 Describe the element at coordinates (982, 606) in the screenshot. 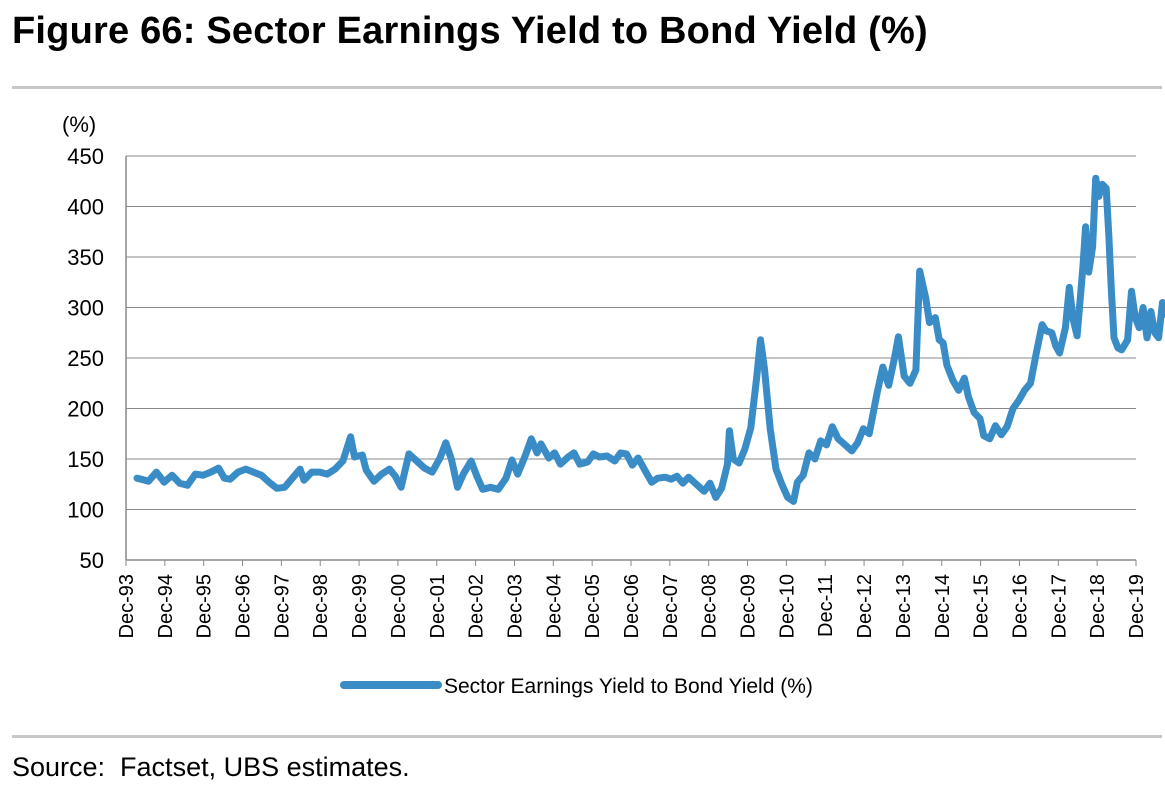

I see `x-tick-label: Dec-15` at that location.